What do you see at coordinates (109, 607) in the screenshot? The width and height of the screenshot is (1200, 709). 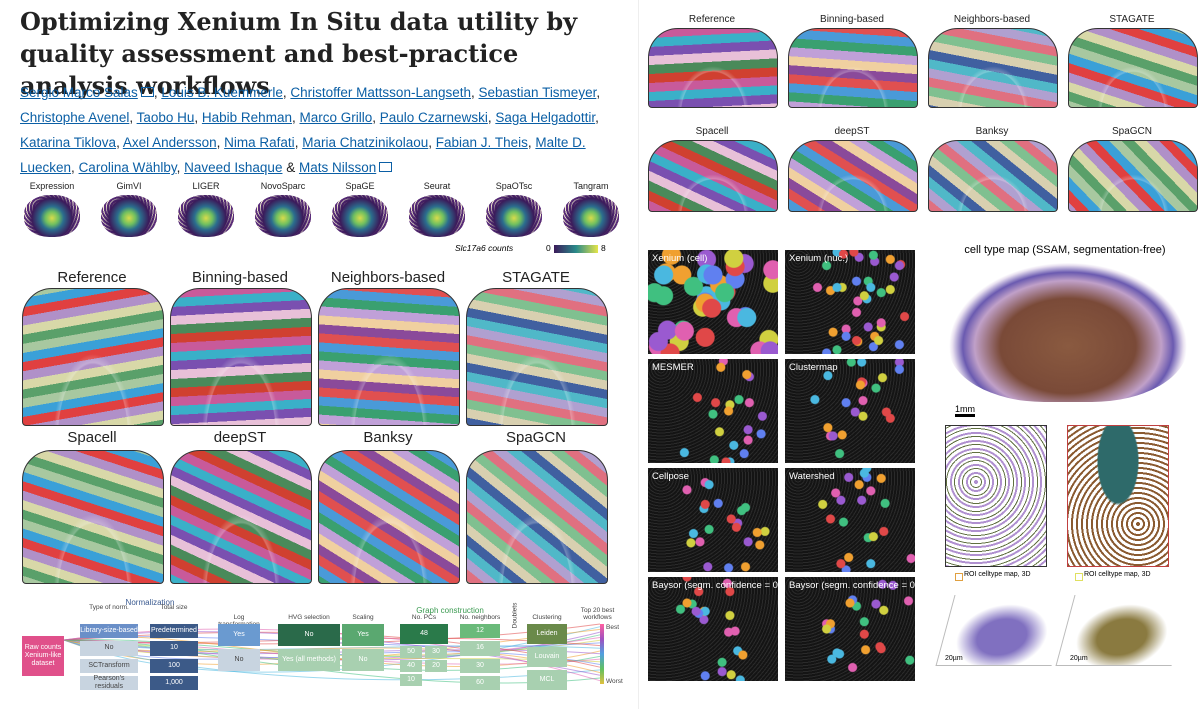 I see `column-header: Type of norm.` at bounding box center [109, 607].